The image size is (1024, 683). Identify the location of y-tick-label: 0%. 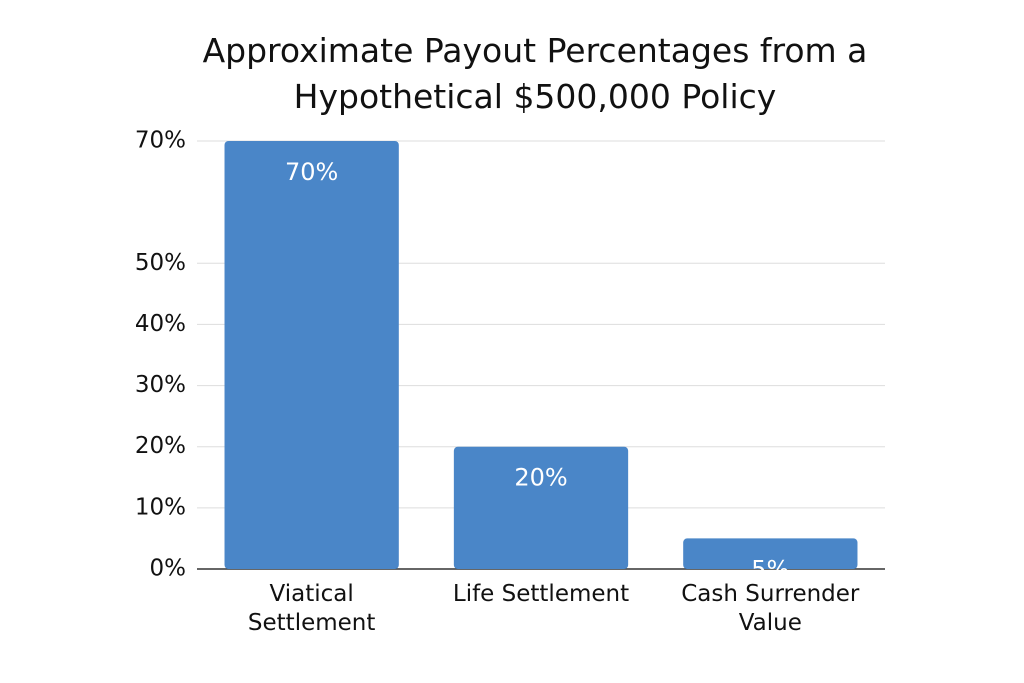
(168, 569).